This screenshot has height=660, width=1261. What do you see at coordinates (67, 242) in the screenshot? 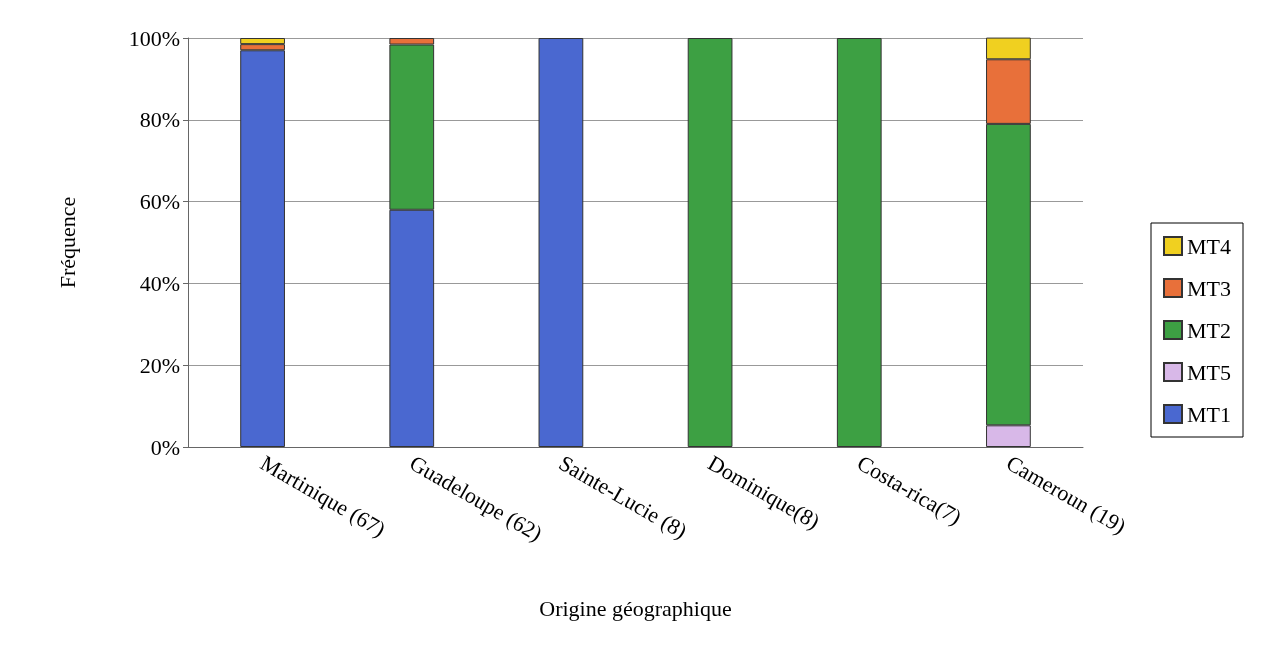
I see `y-axis-title: Fréquence` at bounding box center [67, 242].